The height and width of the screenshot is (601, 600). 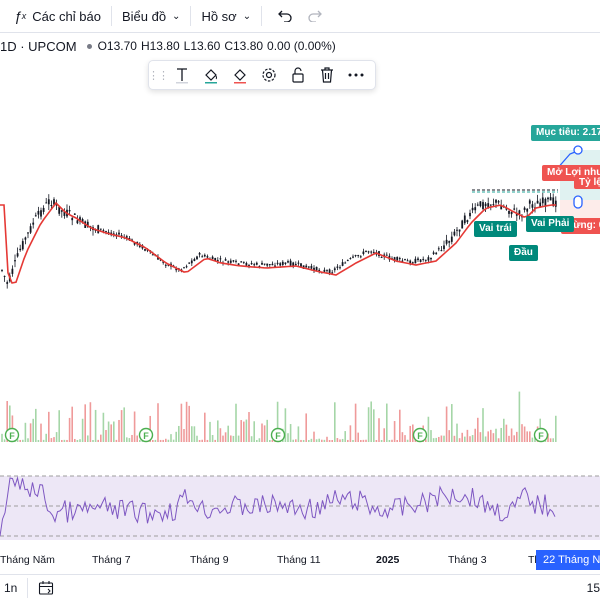 I want to click on right-shoulder-label: Vai Phải, so click(x=550, y=224).